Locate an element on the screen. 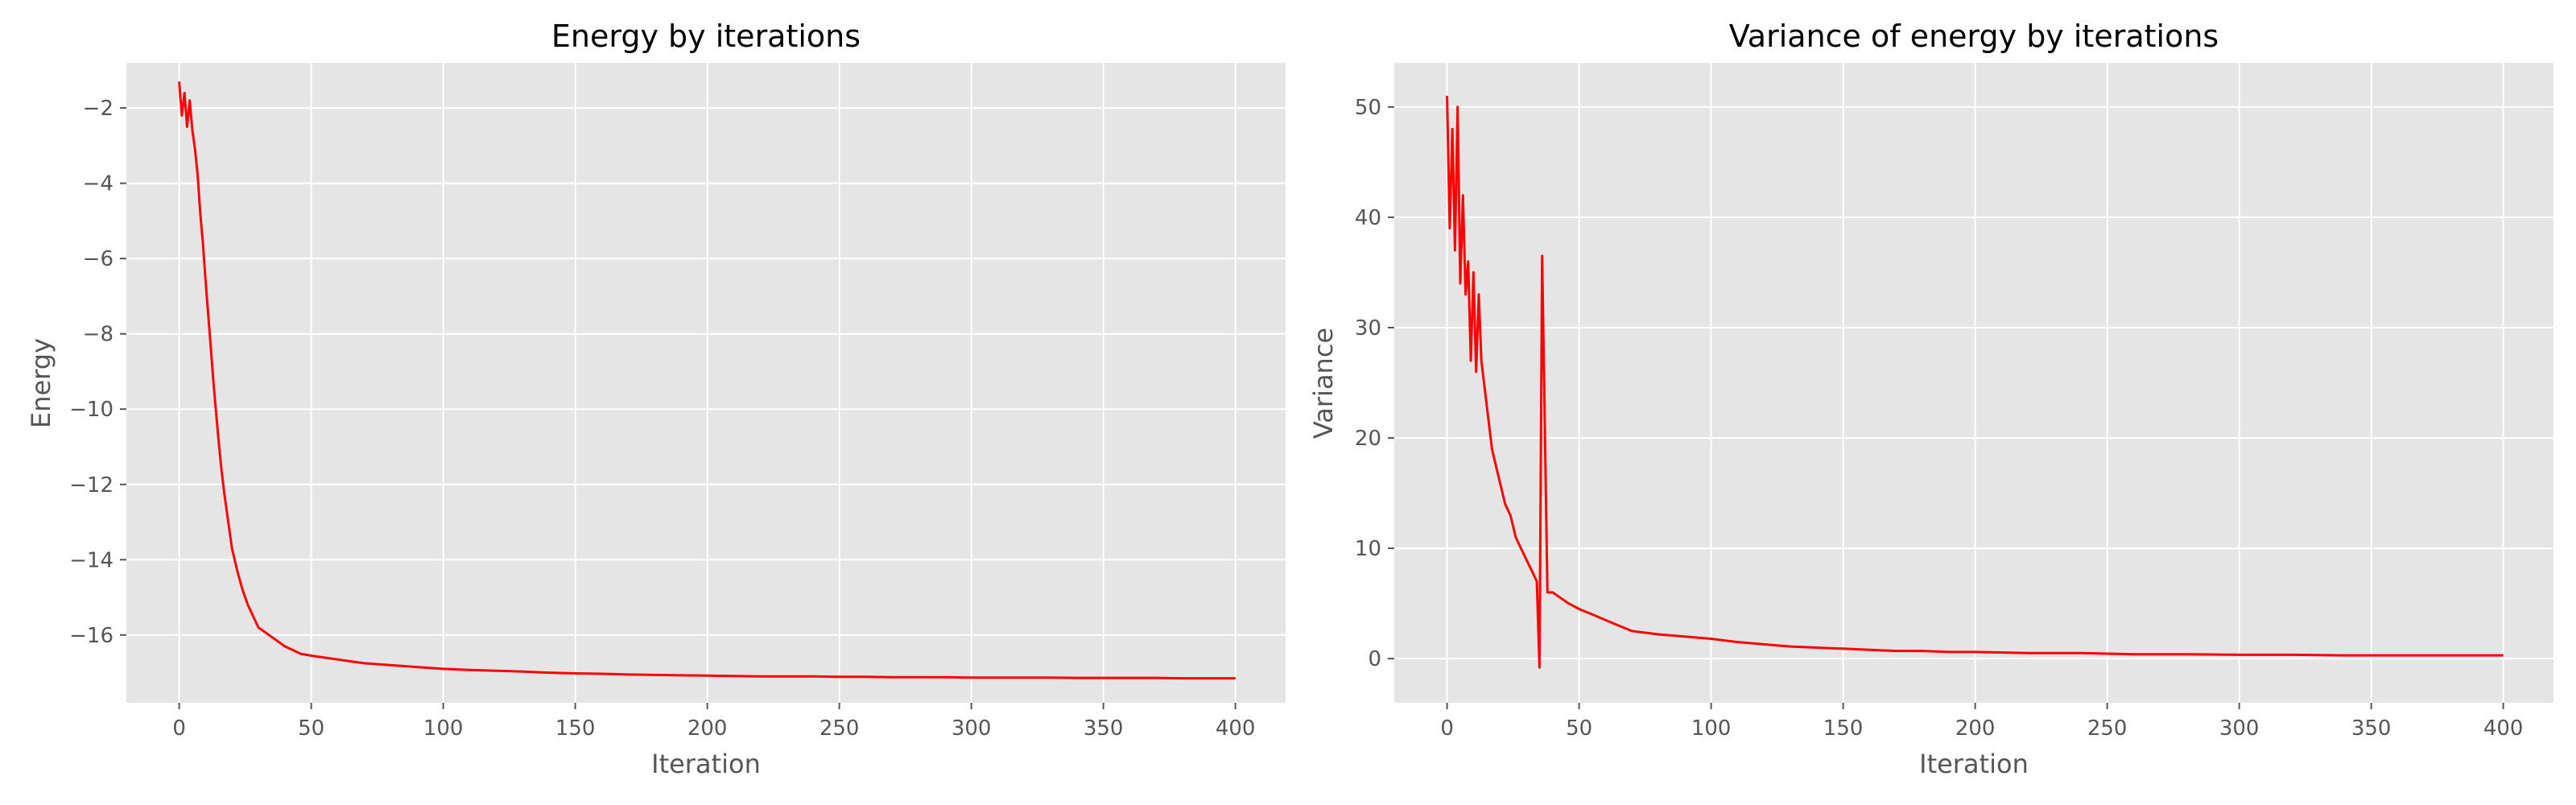  energy-x-tick-label: 200 is located at coordinates (707, 728).